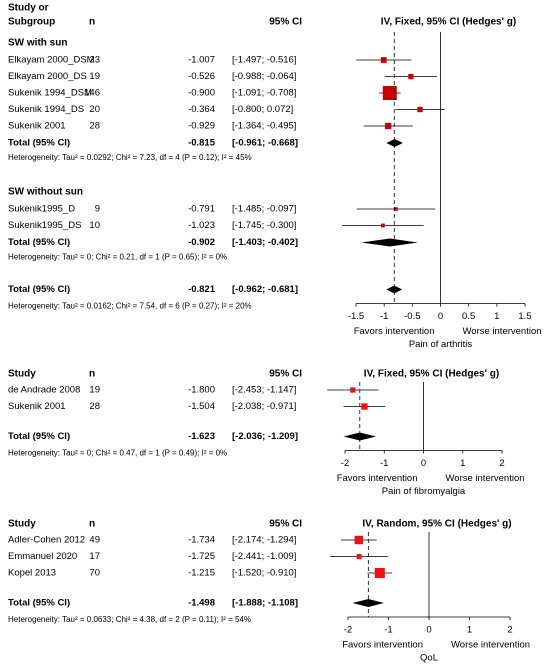 The image size is (550, 671). I want to click on x-axis-label: QoL, so click(429, 658).